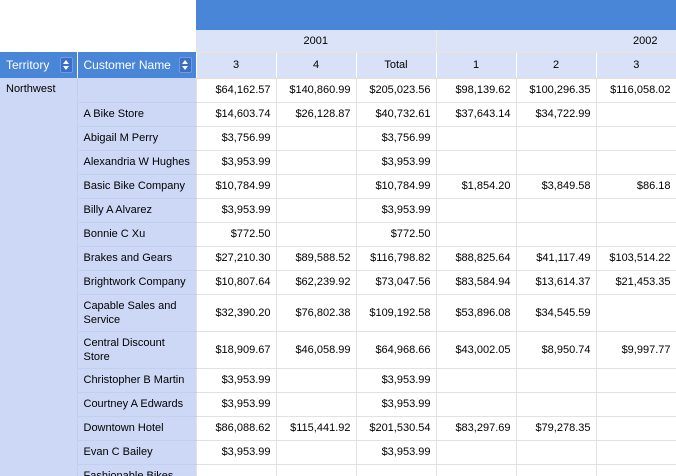  What do you see at coordinates (136, 90) in the screenshot?
I see `customer-name-cell` at bounding box center [136, 90].